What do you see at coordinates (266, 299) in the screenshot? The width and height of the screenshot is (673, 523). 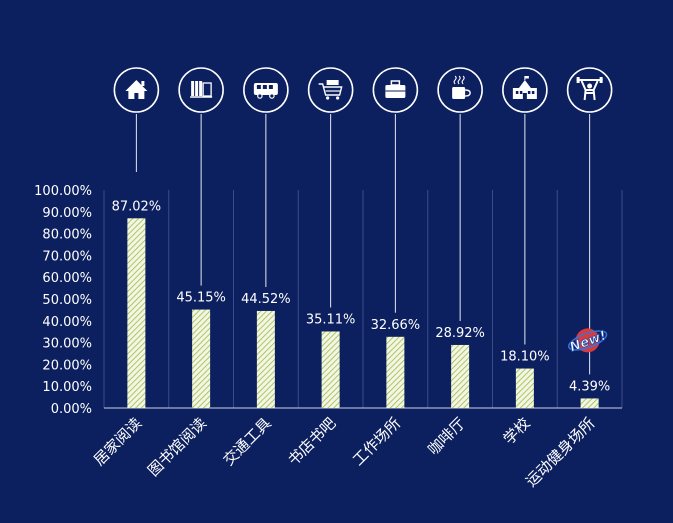 I see `data-label: 44.52%` at bounding box center [266, 299].